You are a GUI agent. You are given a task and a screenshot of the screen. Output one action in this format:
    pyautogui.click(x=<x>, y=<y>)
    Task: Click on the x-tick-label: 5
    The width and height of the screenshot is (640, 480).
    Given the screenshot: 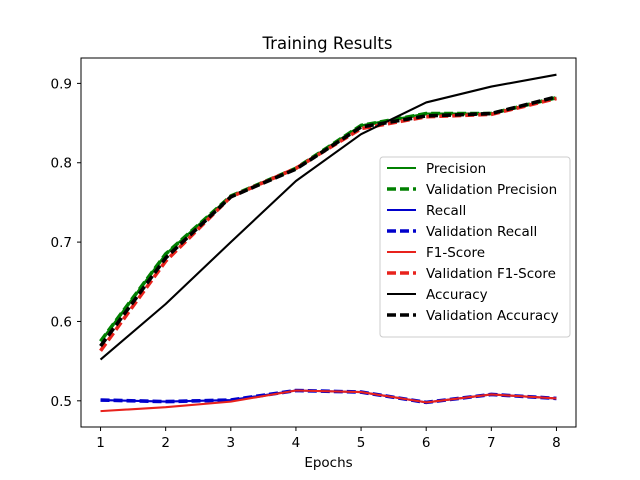 What is the action you would take?
    pyautogui.click(x=361, y=443)
    